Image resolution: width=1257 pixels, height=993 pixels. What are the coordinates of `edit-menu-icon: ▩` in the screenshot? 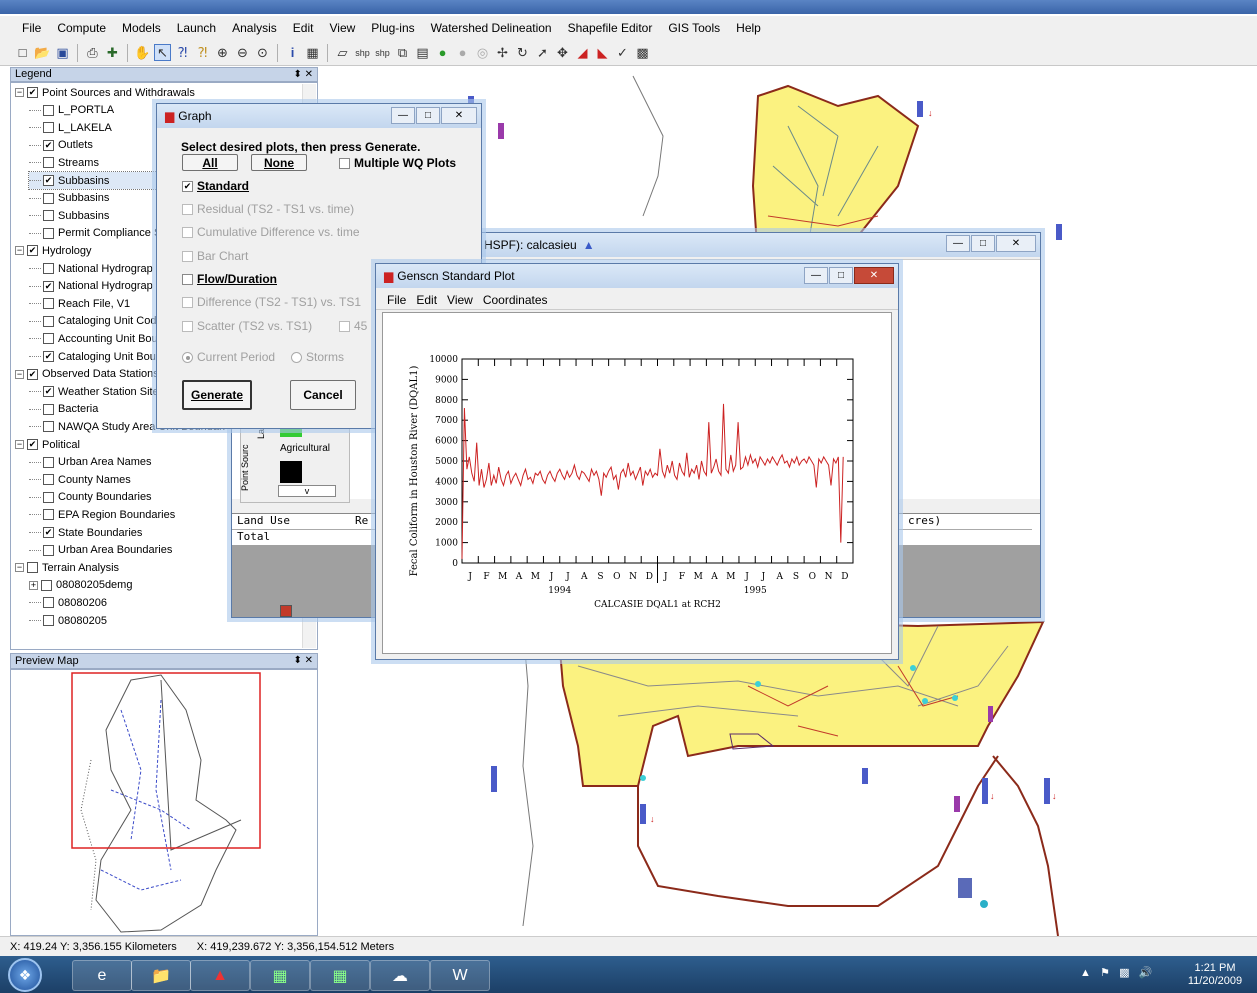 It's located at (642, 52).